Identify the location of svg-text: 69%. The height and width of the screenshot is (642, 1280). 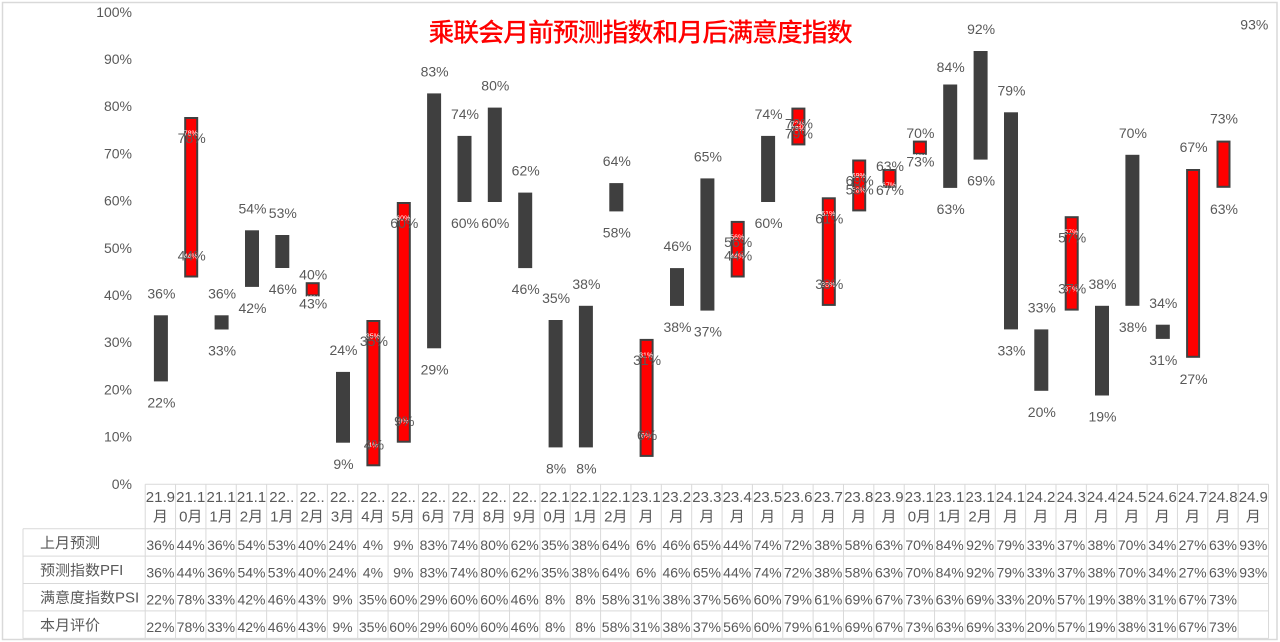
(859, 176).